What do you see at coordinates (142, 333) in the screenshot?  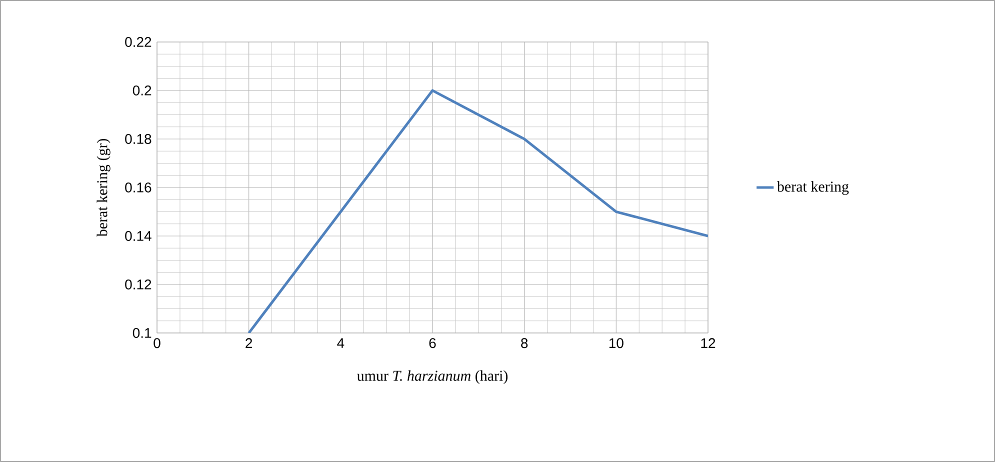 I see `y-tick-label: 0.1` at bounding box center [142, 333].